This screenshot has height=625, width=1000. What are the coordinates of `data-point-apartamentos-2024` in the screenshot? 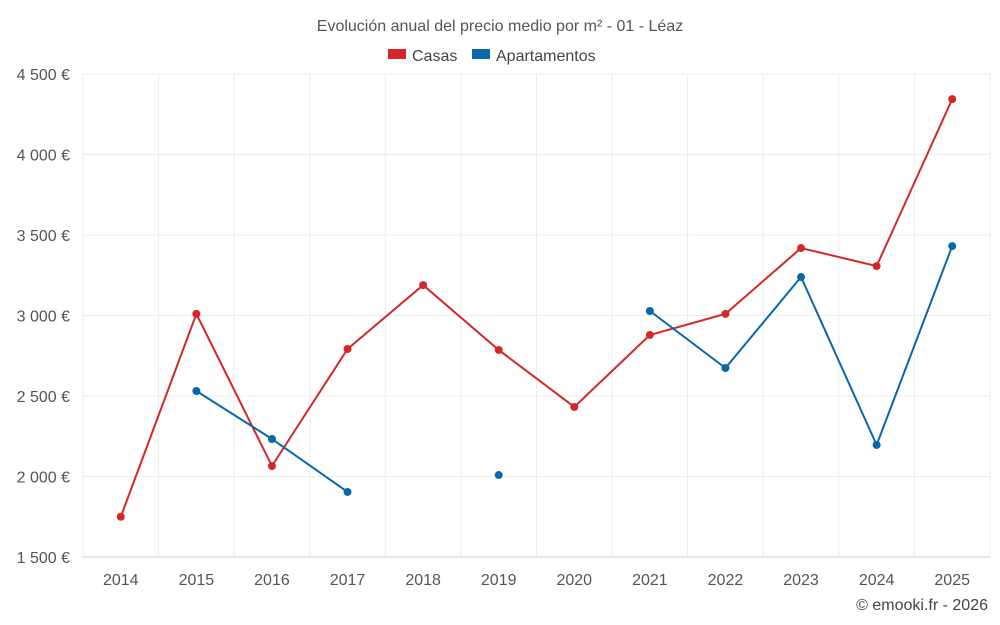 It's located at (876, 444).